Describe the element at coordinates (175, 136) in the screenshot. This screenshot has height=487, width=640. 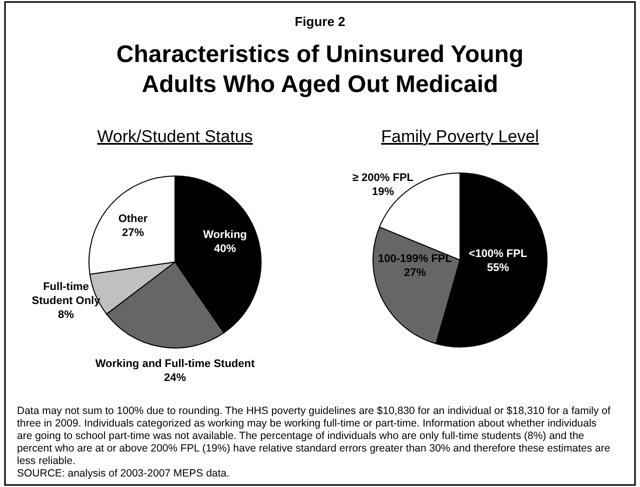
I see `chart-title: Work/Student Status` at that location.